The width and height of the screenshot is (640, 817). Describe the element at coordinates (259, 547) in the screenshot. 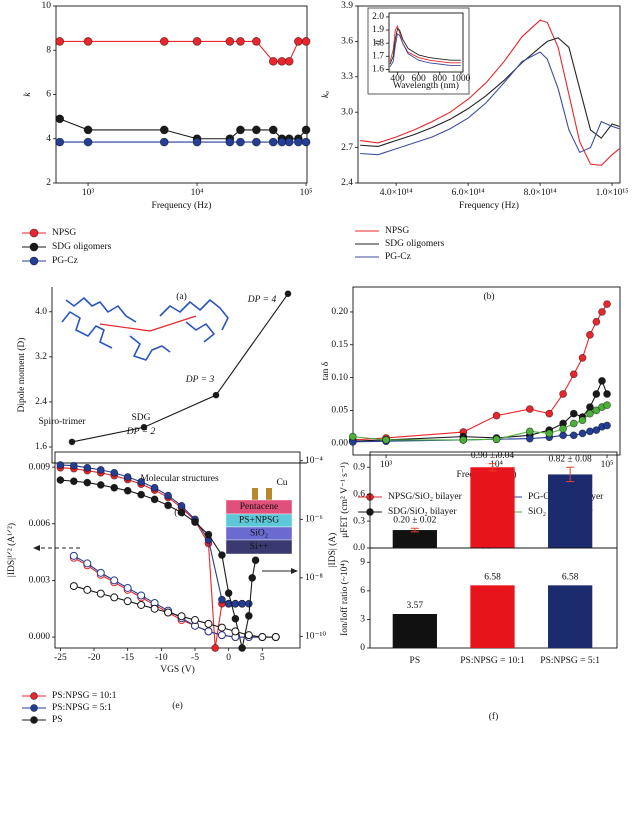

I see `device-label: Si++` at that location.